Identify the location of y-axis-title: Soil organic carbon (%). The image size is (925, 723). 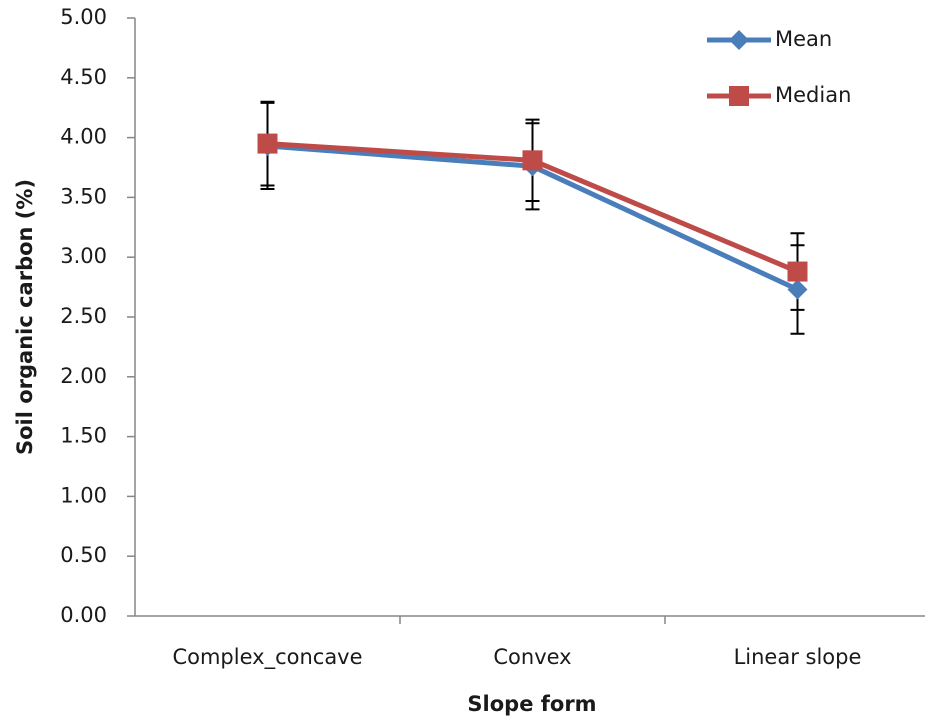
(25, 317).